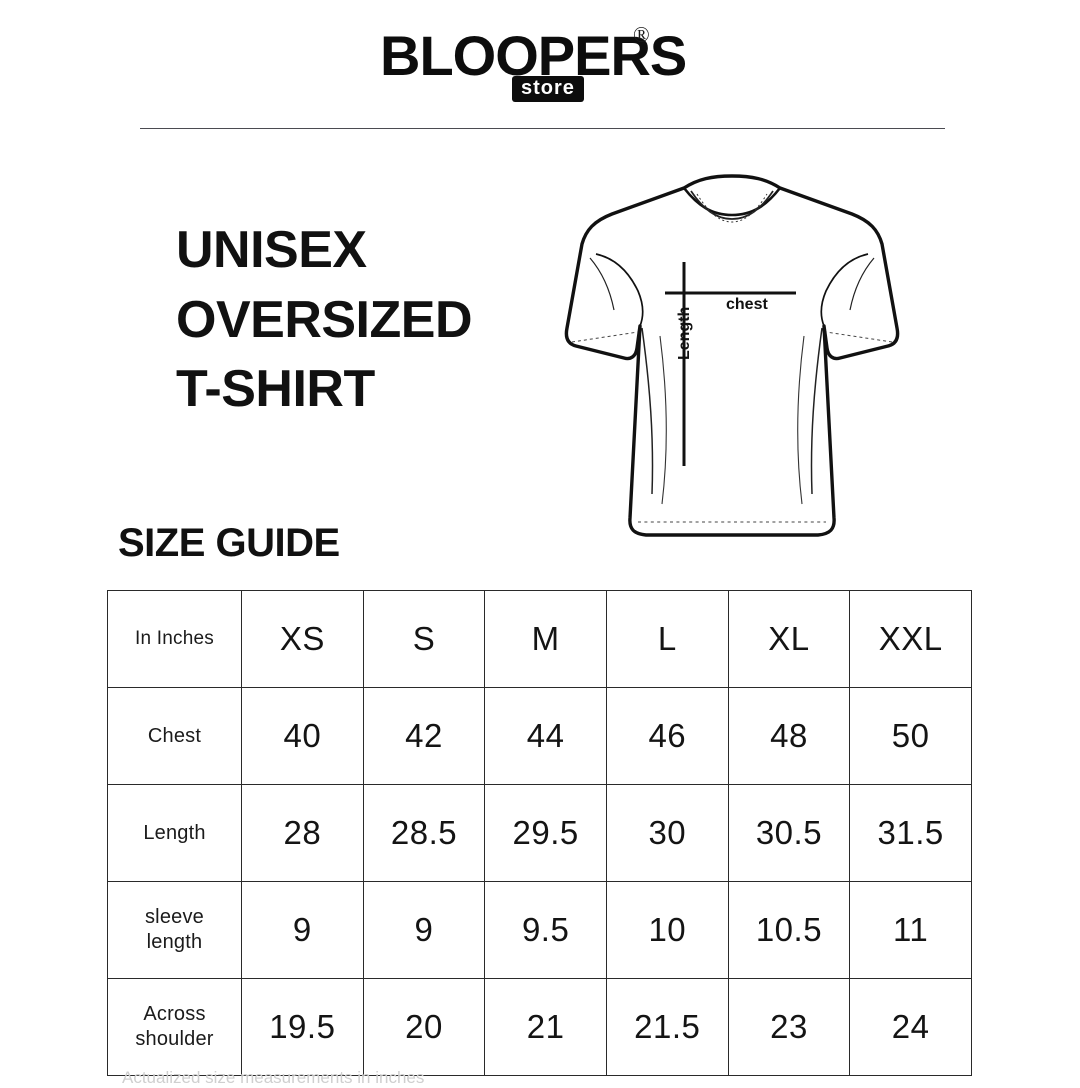  Describe the element at coordinates (667, 833) in the screenshot. I see `cell-length-l: 30` at that location.